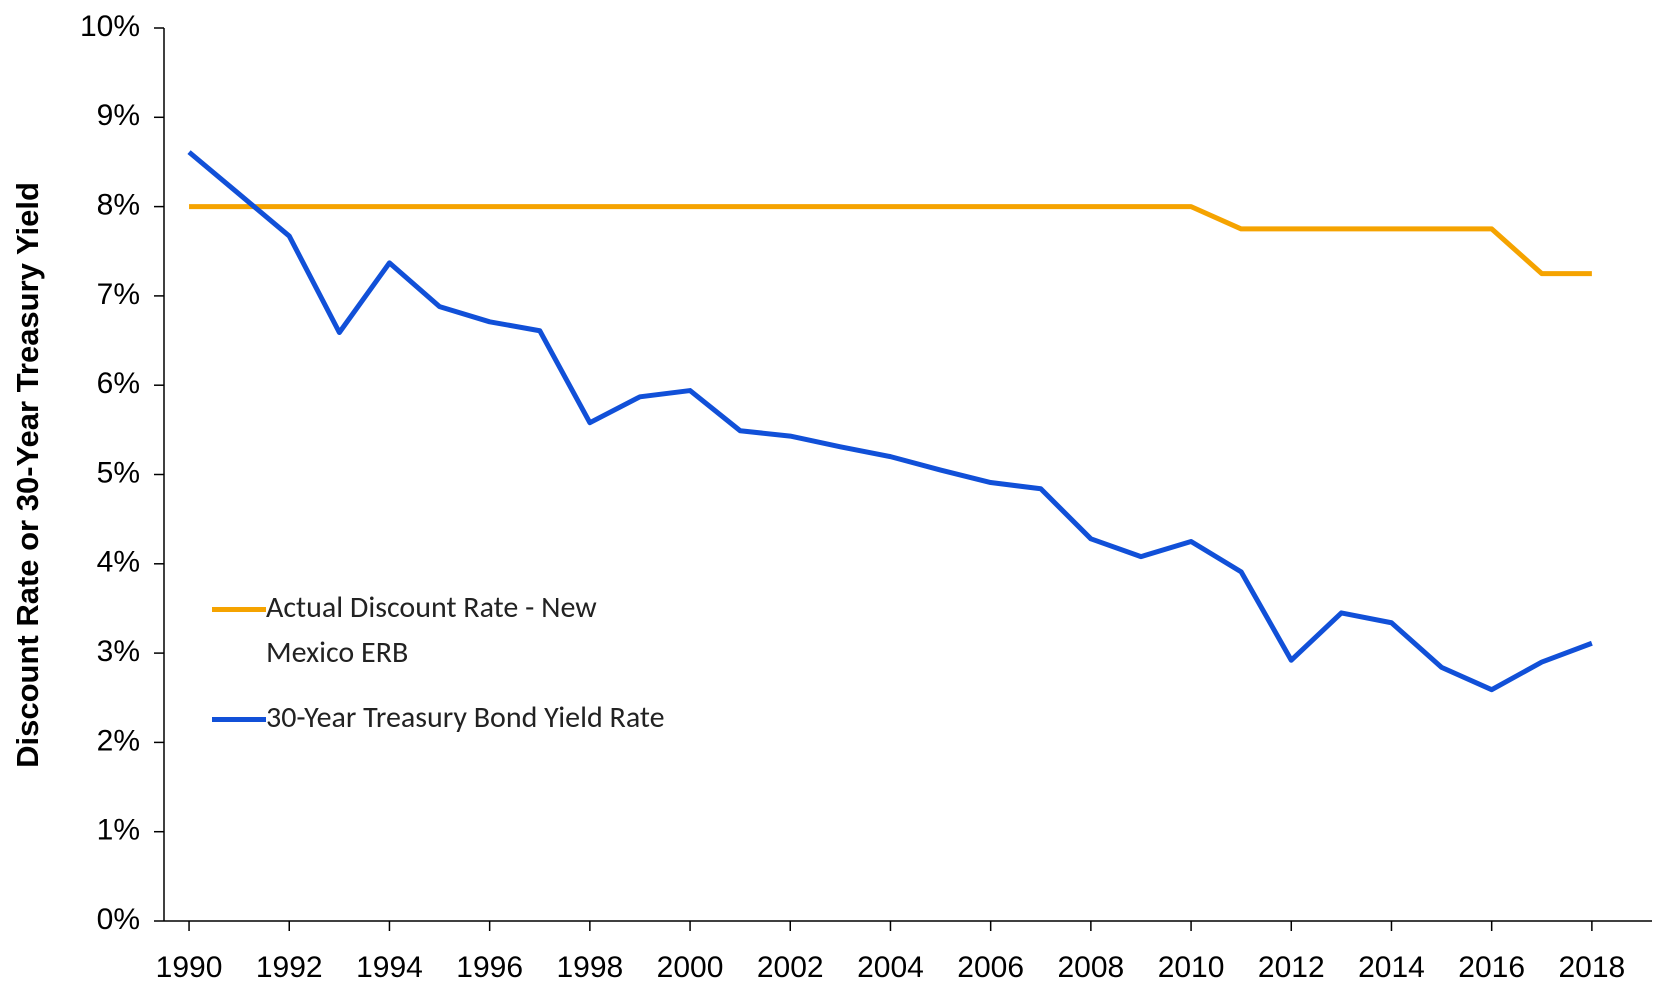  What do you see at coordinates (1491, 967) in the screenshot?
I see `x-tick-label: 2016` at bounding box center [1491, 967].